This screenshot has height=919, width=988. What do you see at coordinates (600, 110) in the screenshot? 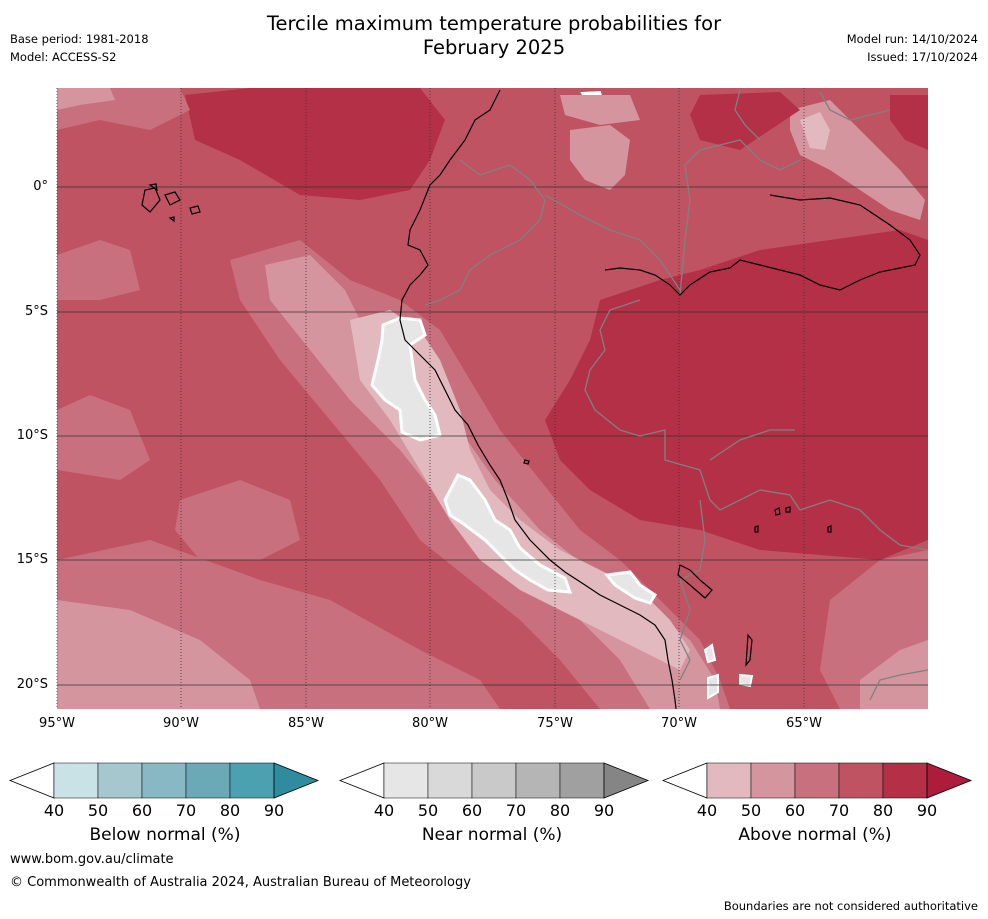
I see `field-above-50-60-n2` at bounding box center [600, 110].